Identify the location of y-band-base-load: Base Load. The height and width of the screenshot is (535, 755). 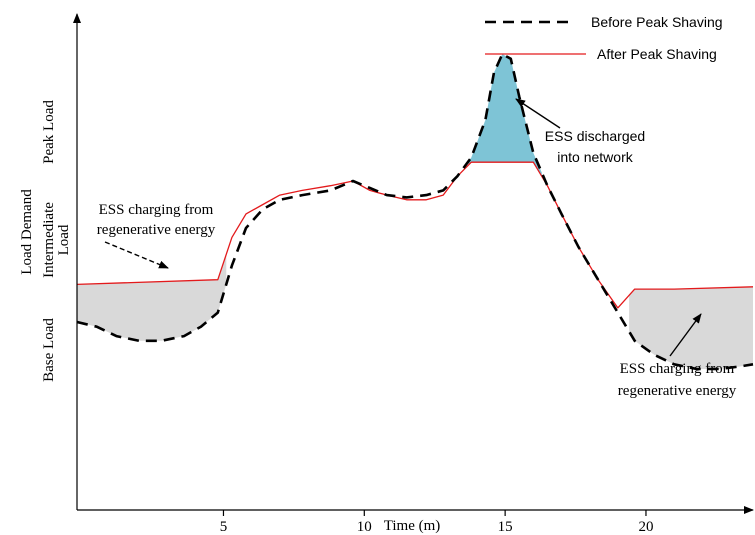
(49, 350).